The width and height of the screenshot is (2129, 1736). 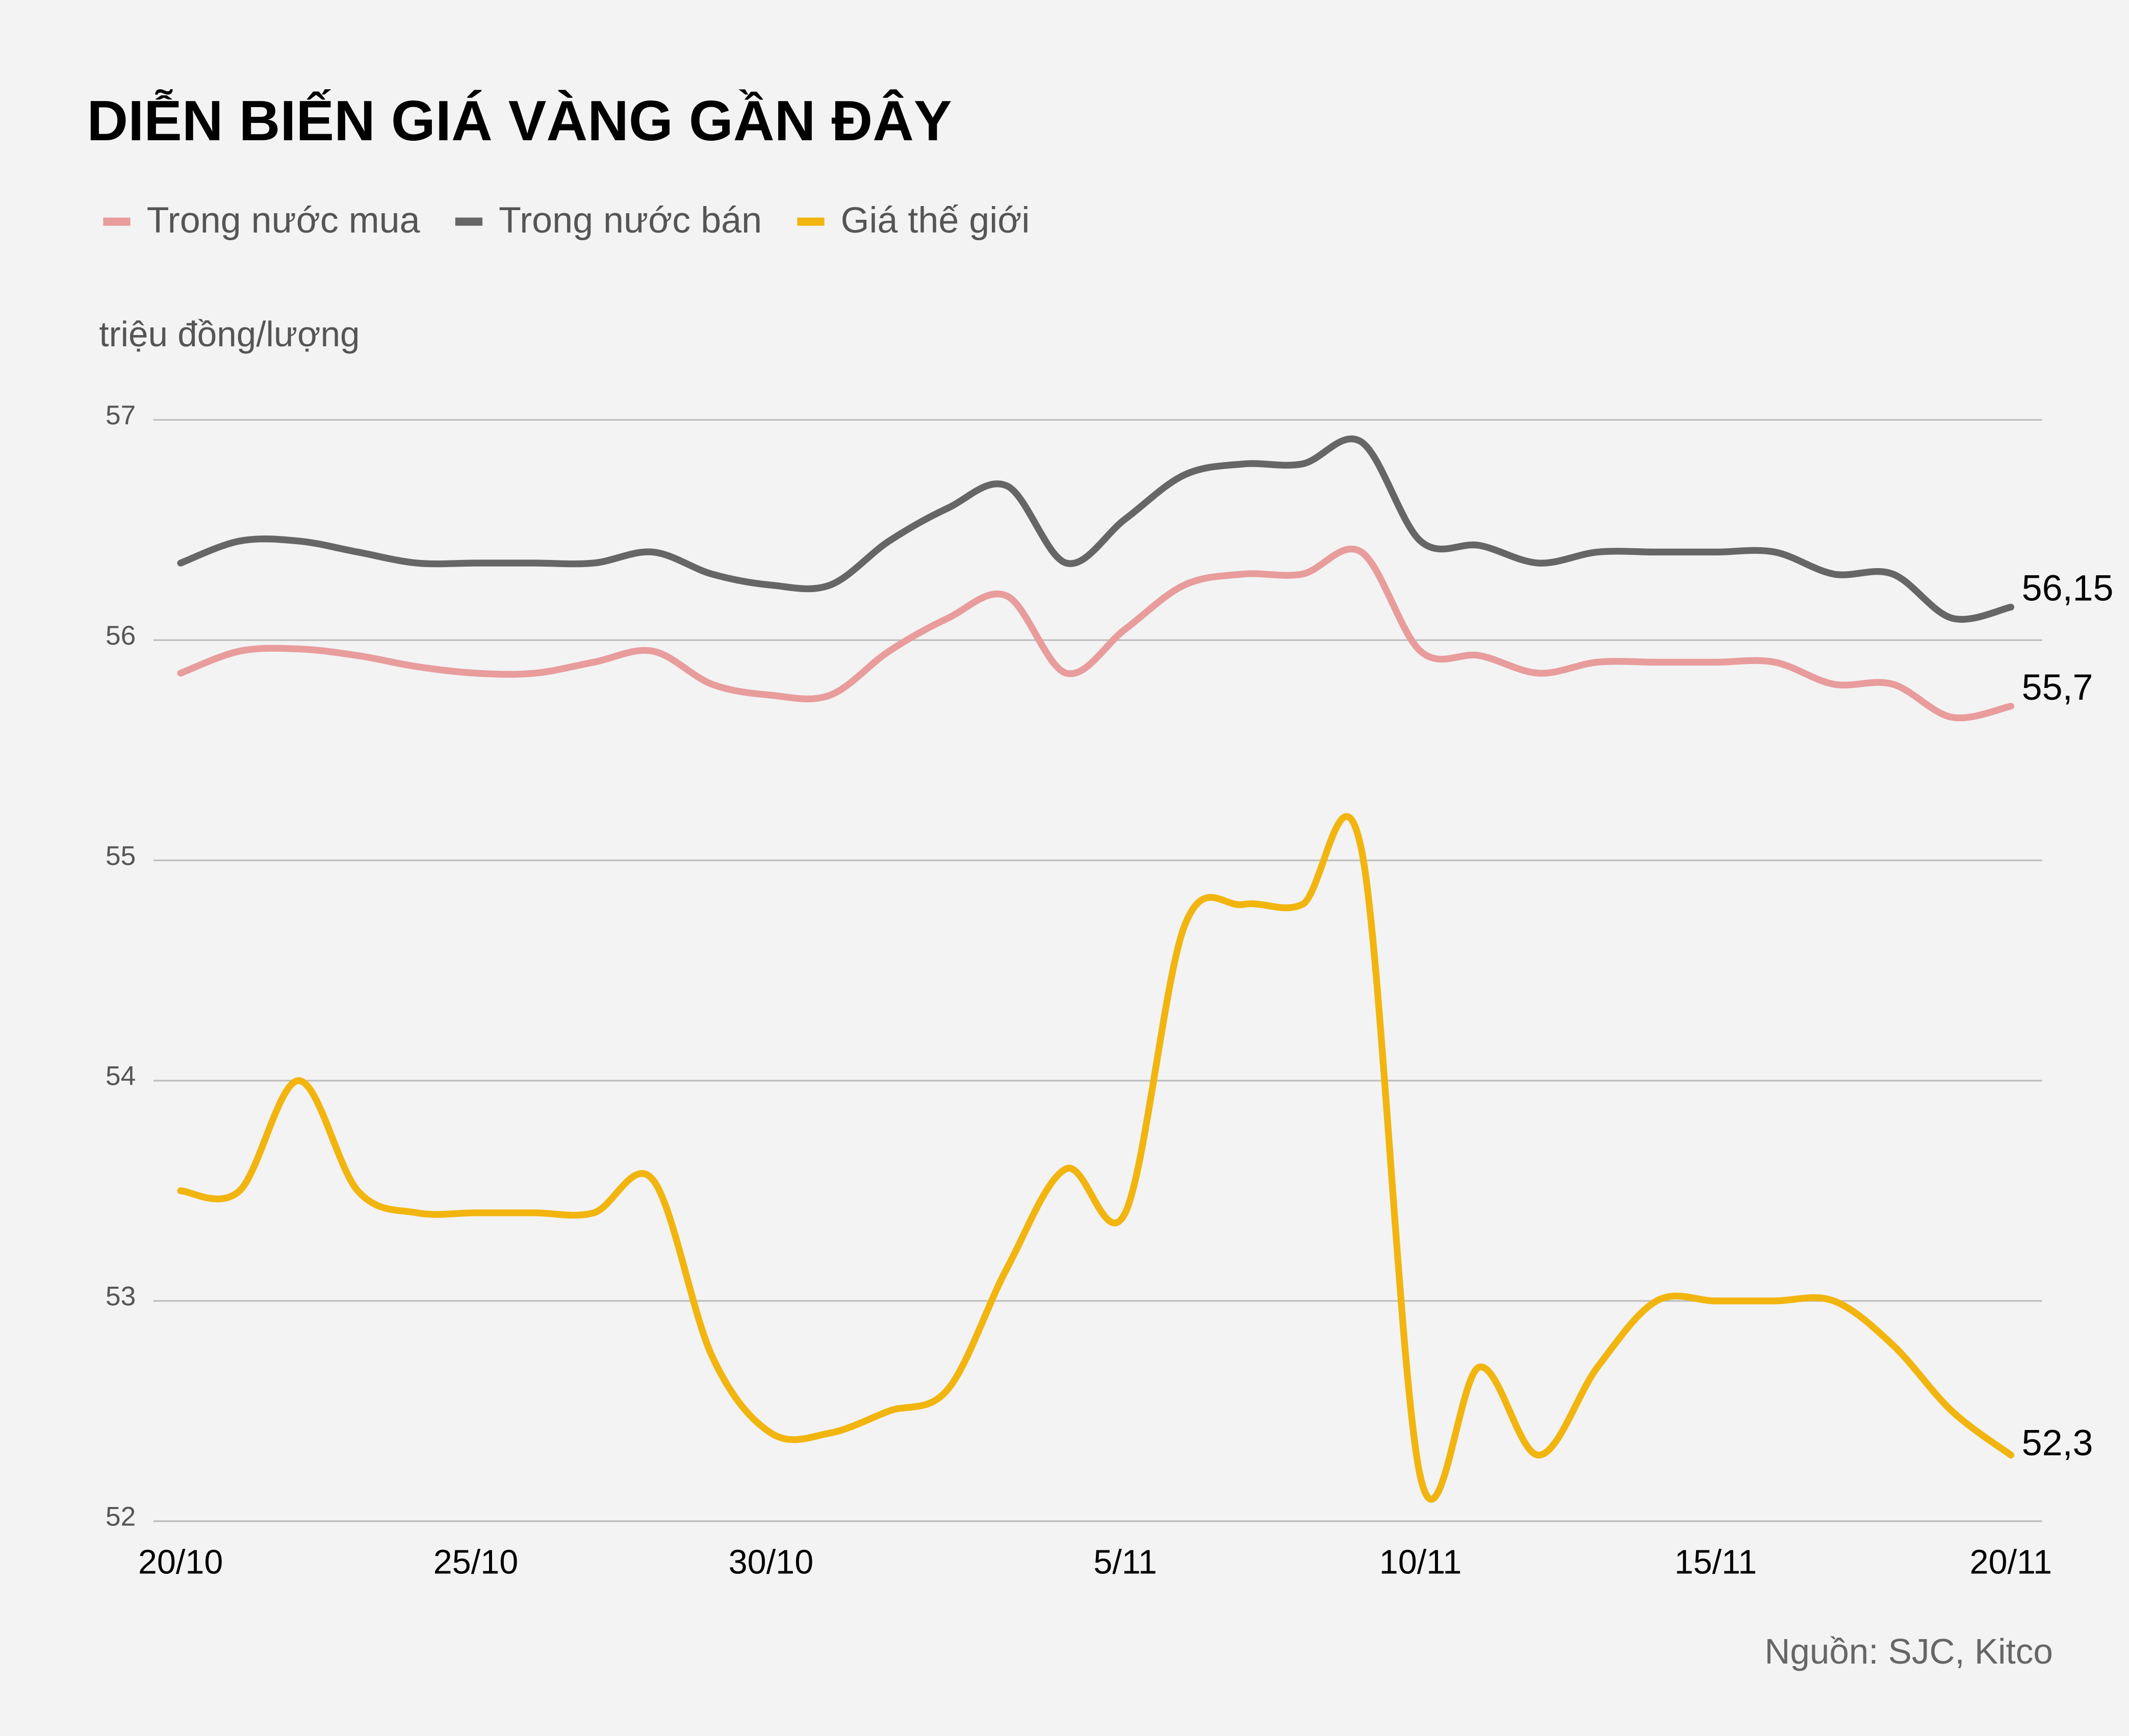 I want to click on value-label: 55,7, so click(x=2057, y=687).